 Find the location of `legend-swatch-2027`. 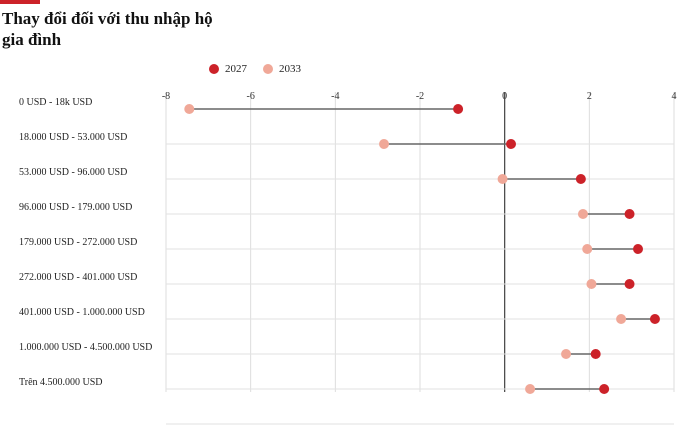

legend-swatch-2027 is located at coordinates (214, 69).